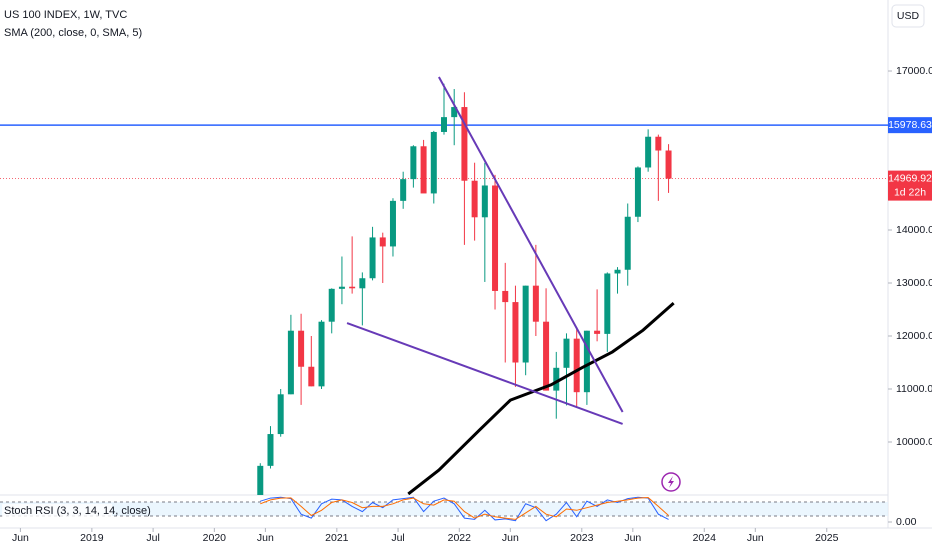 The height and width of the screenshot is (550, 932). I want to click on y-tick-label: 14000.00, so click(914, 230).